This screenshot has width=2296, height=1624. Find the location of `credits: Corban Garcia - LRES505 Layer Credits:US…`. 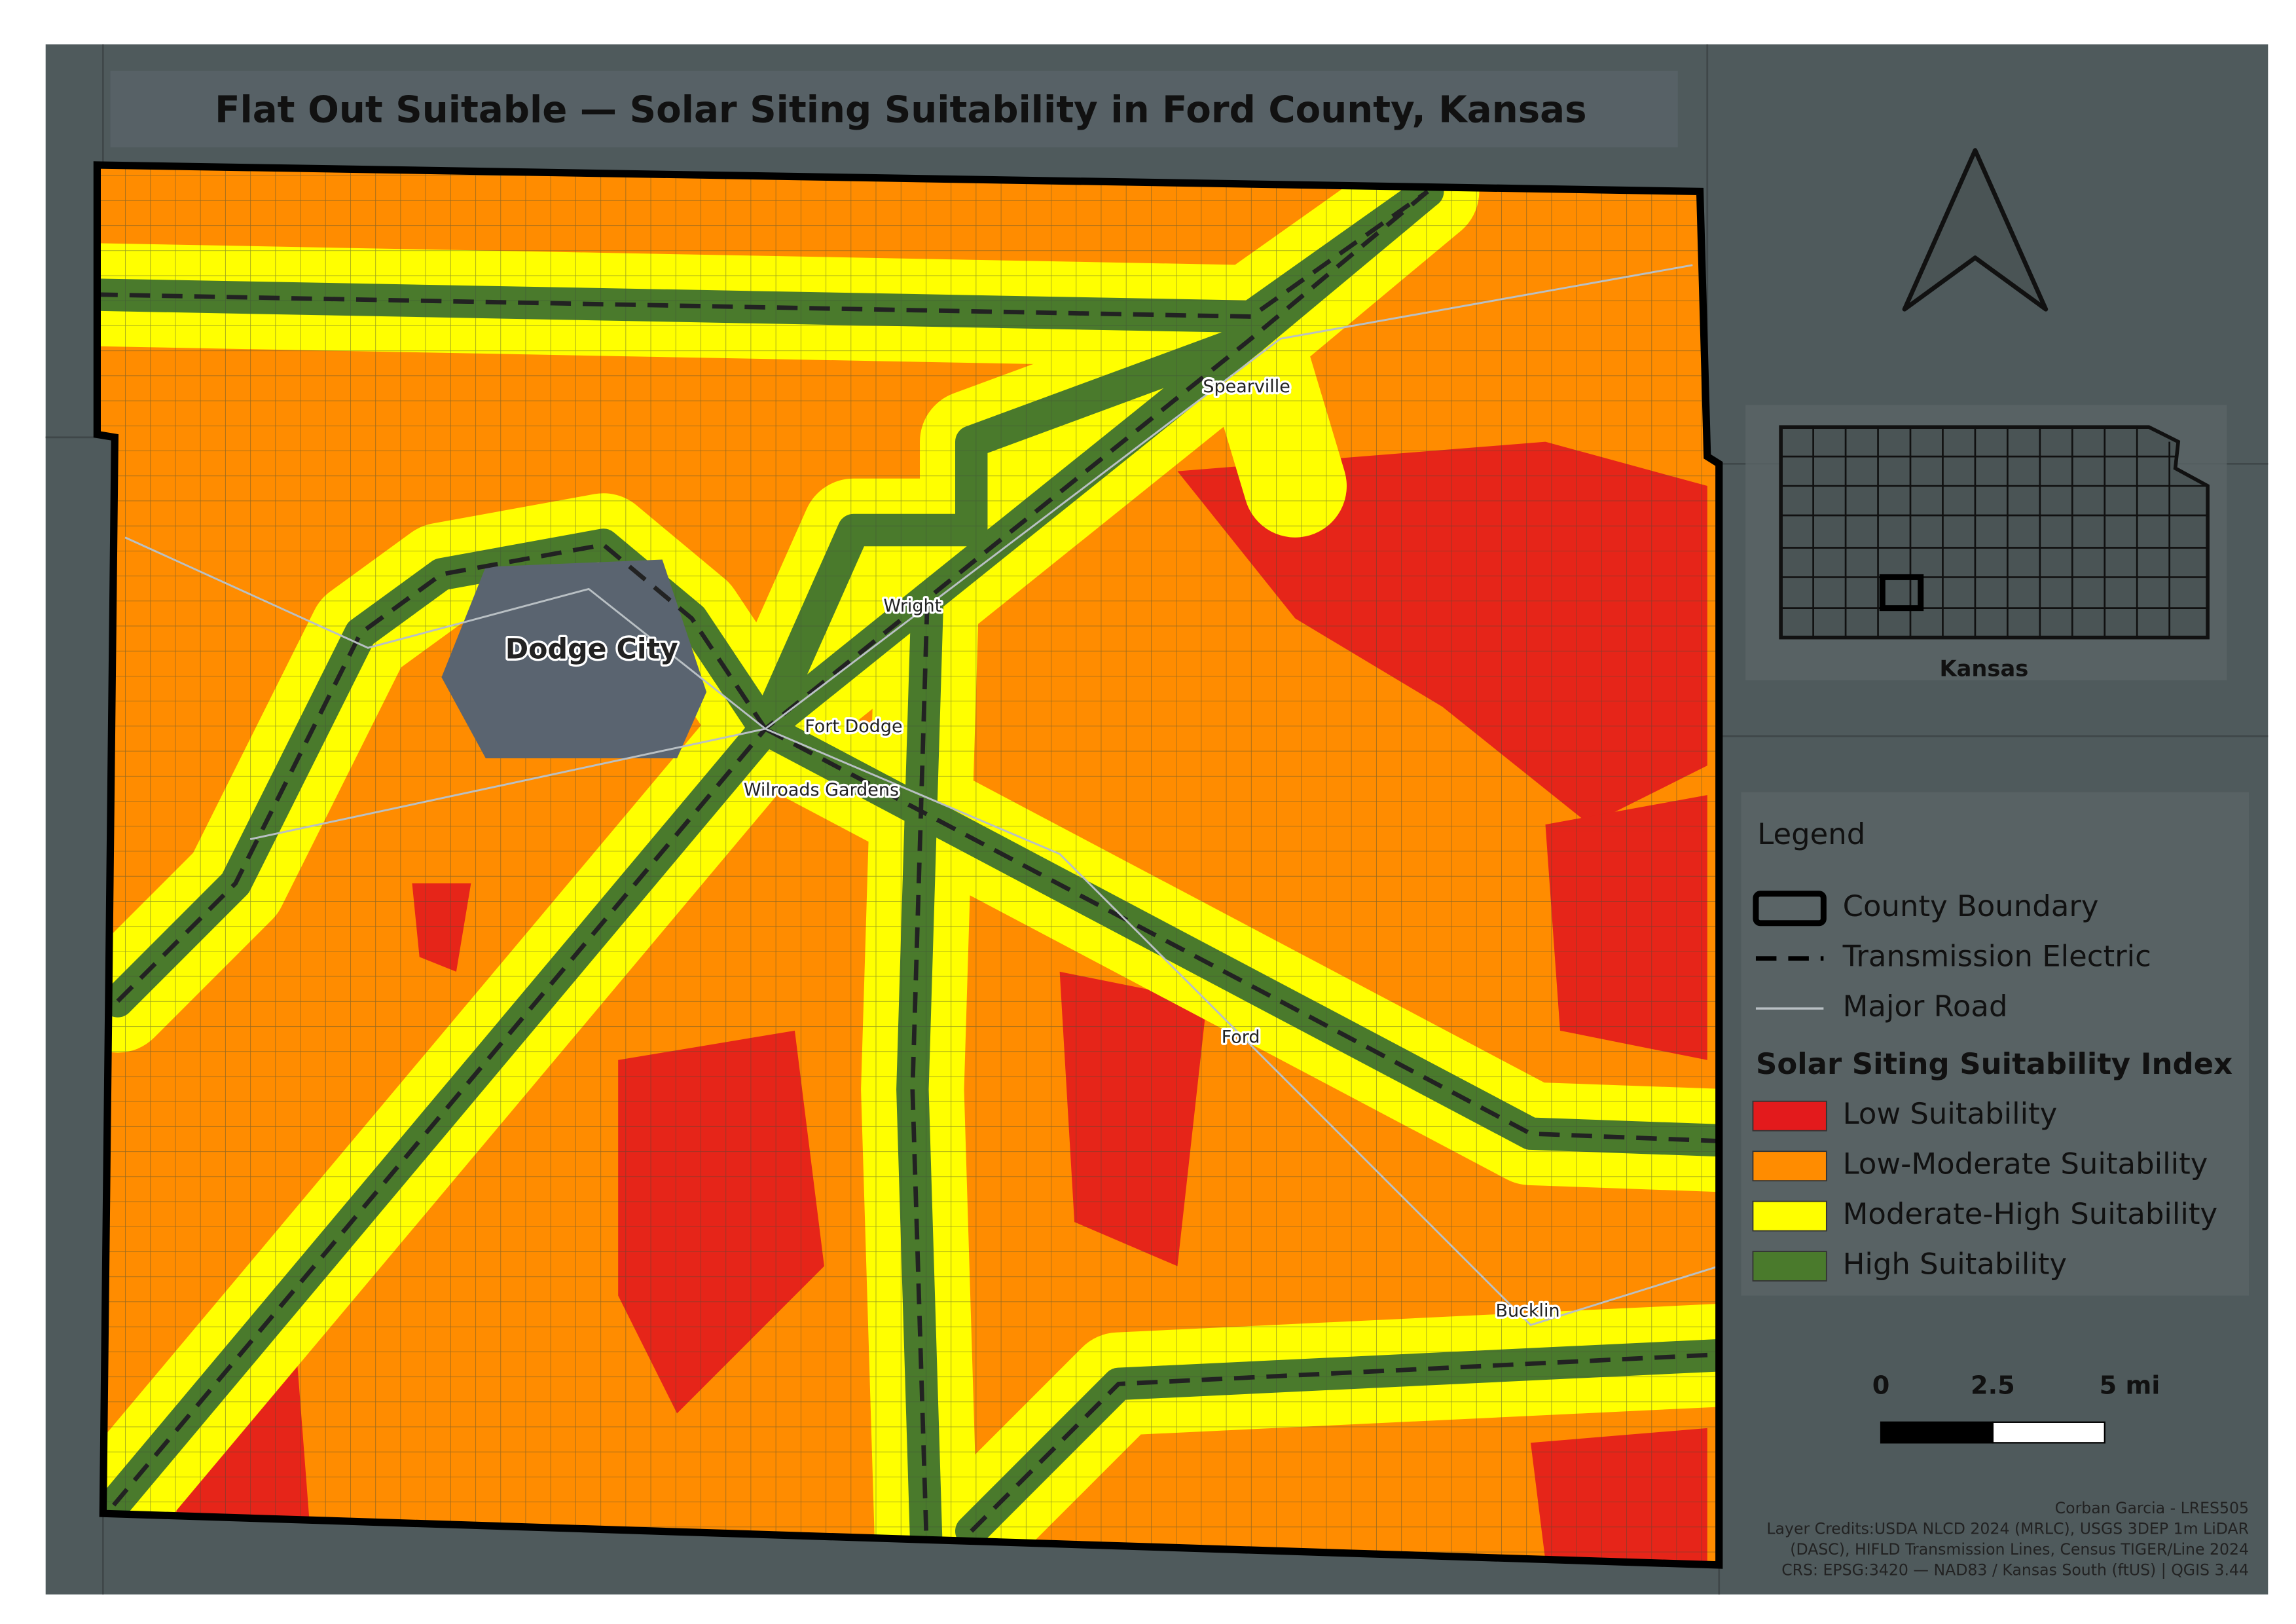

credits: Corban Garcia - LRES505 Layer Credits:US… is located at coordinates (2007, 1539).